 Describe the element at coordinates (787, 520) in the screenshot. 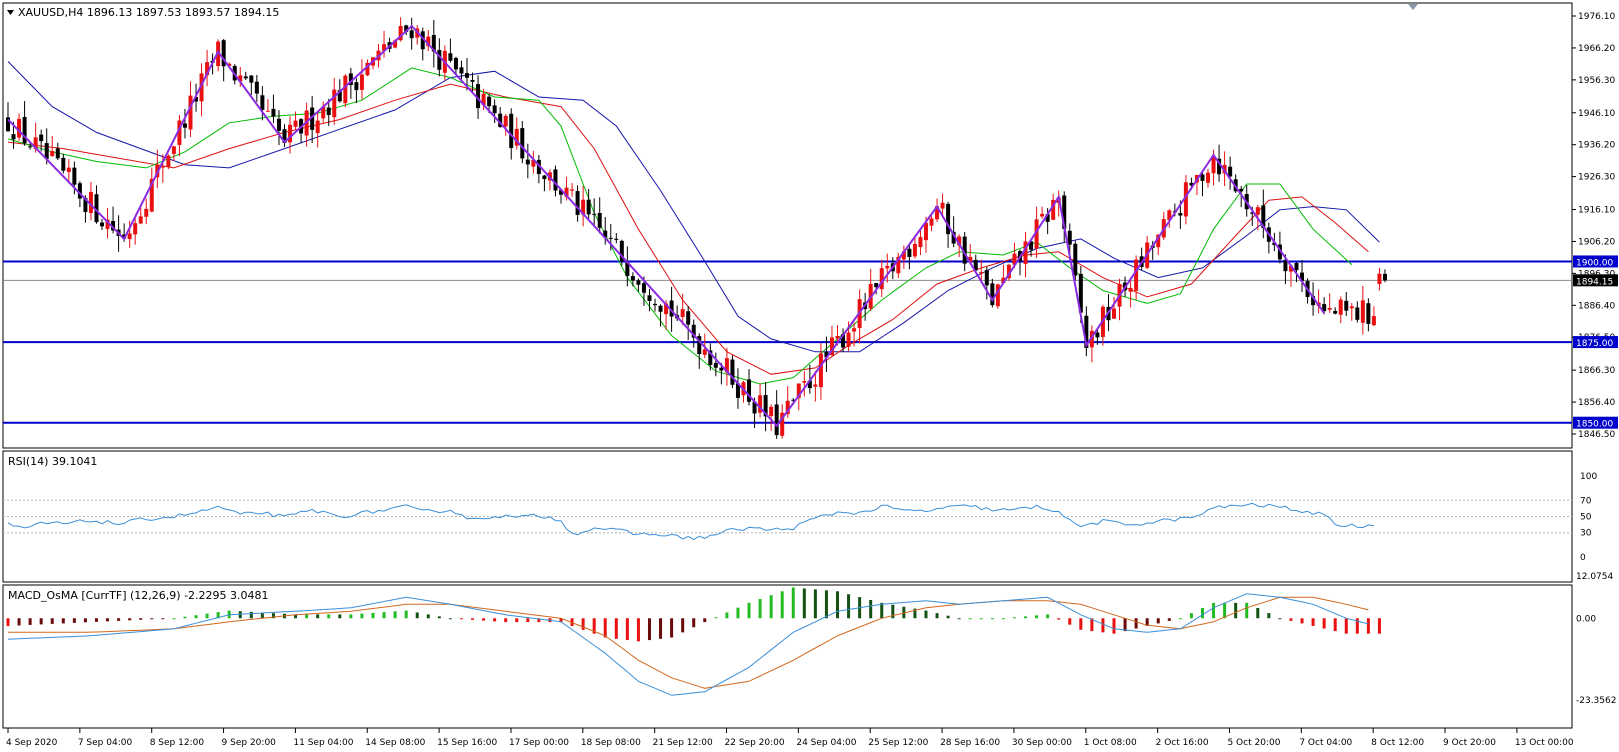

I see `rsi-plot` at that location.